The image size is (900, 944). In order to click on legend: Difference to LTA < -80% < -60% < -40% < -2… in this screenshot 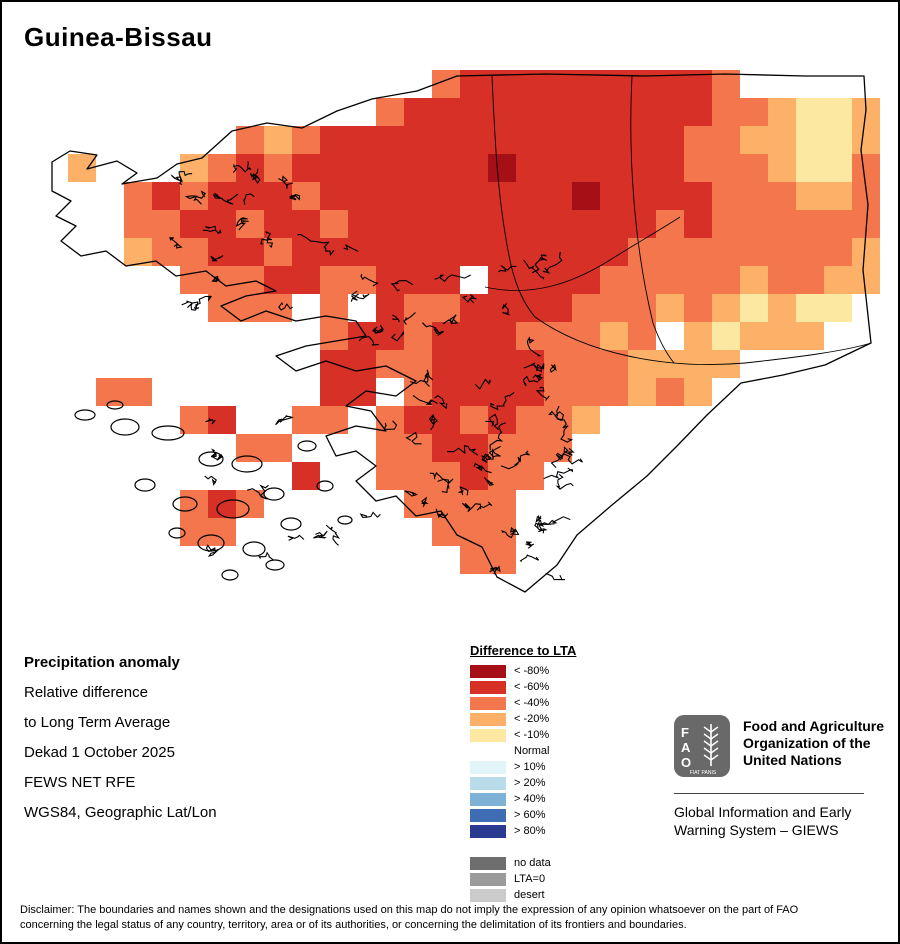, I will do `click(523, 773)`.